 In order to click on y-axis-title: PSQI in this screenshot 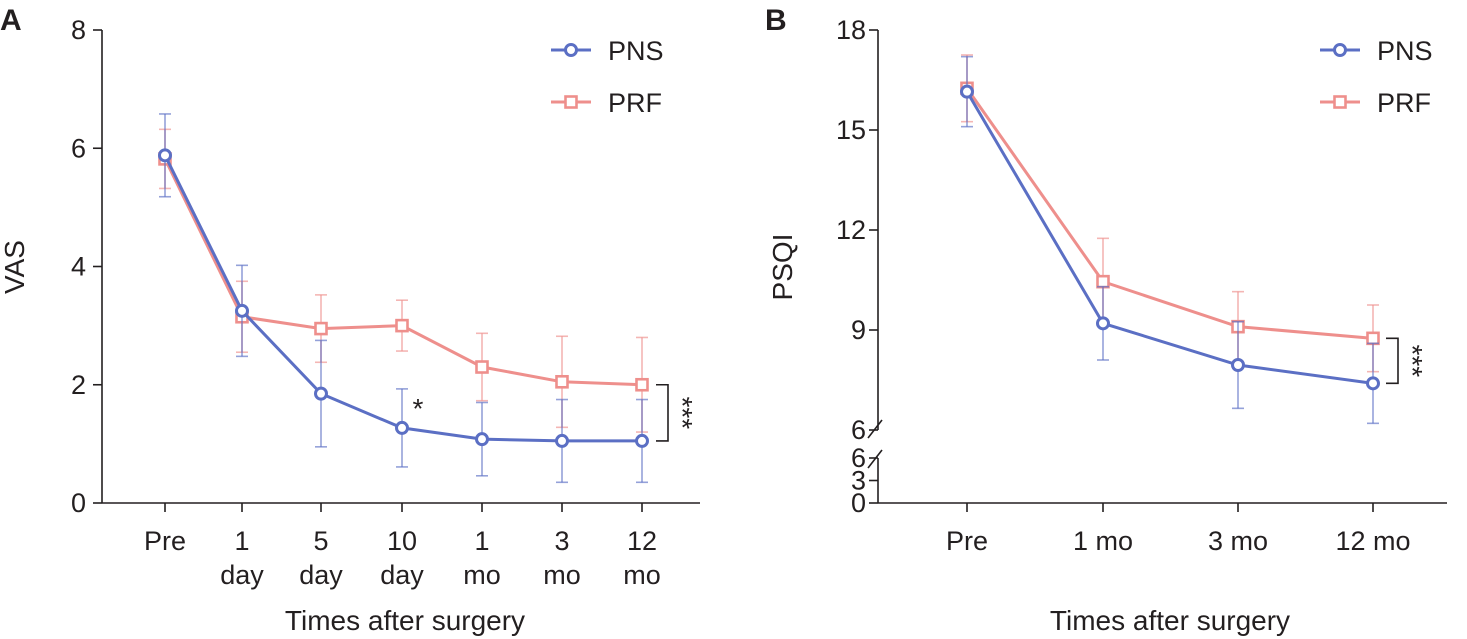, I will do `click(782, 267)`.